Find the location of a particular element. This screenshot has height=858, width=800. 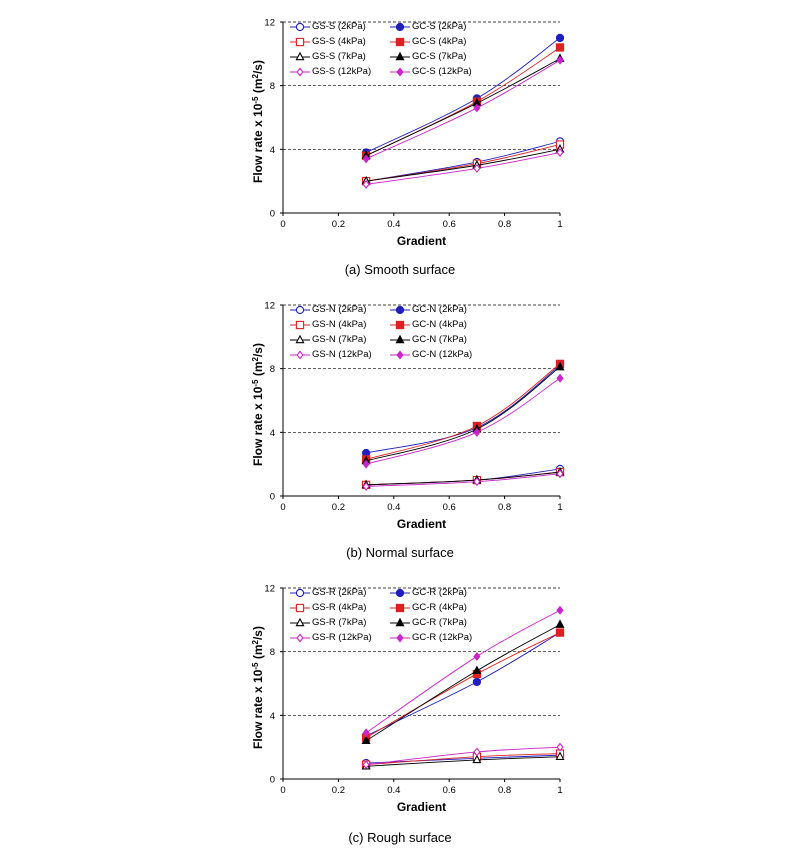

x-axis-label: Gradient is located at coordinates (421, 807).